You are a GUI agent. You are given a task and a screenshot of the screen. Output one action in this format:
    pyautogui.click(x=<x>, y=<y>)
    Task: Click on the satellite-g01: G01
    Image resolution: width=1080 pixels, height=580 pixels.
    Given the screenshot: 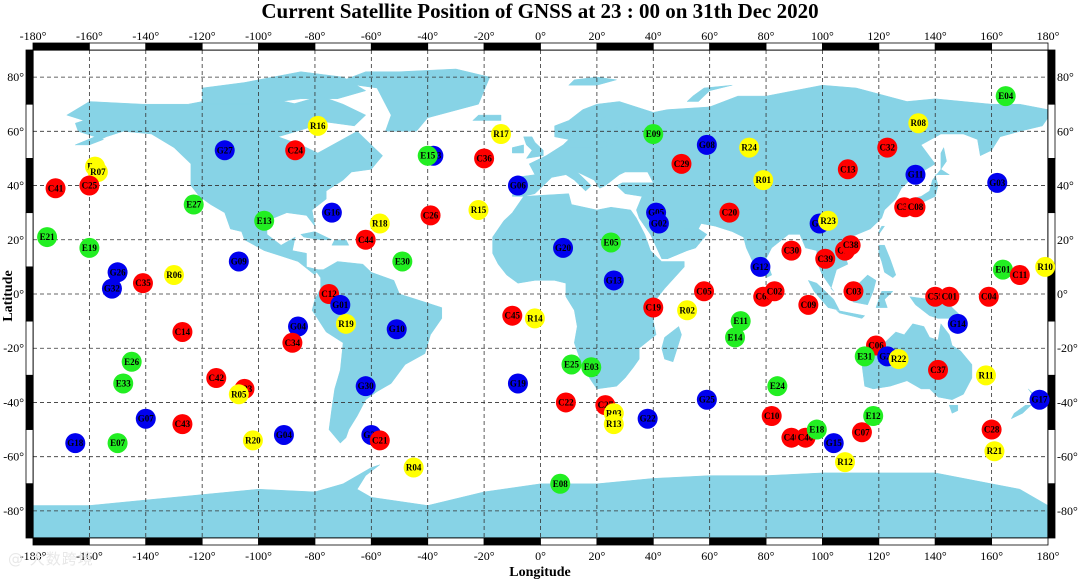 What is the action you would take?
    pyautogui.click(x=340, y=304)
    